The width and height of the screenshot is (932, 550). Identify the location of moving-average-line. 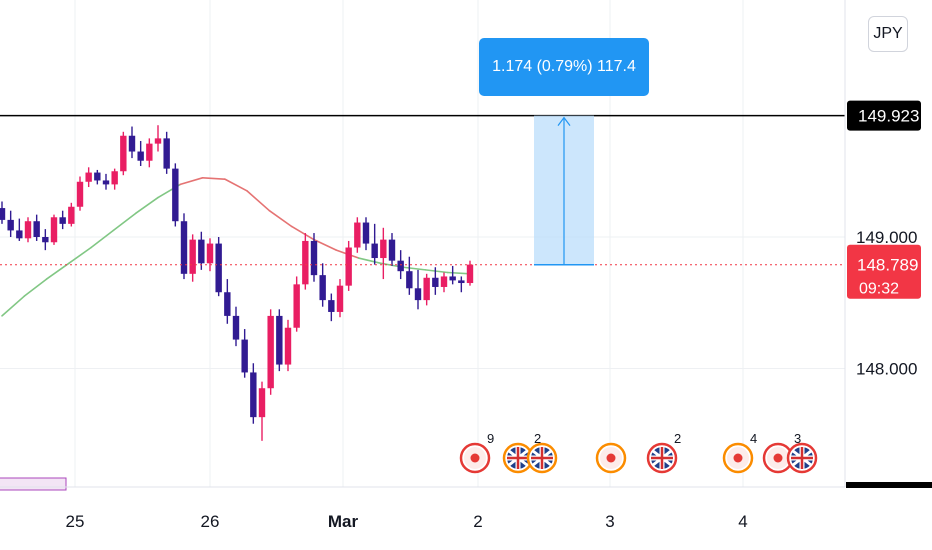
(236, 247).